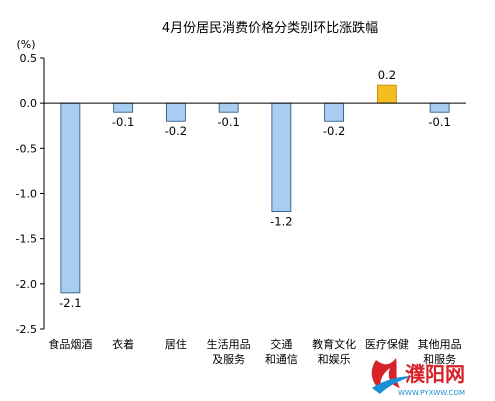 The width and height of the screenshot is (495, 401). I want to click on category-label: 和娱乐, so click(334, 359).